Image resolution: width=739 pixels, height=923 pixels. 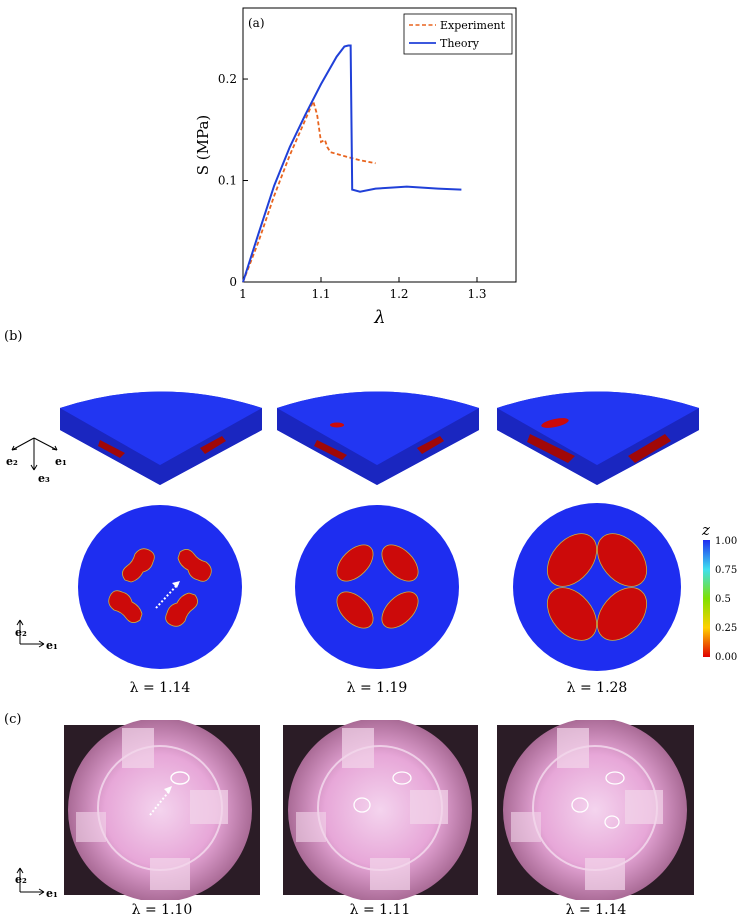 I want to click on series-line-experiment, so click(x=309, y=190).